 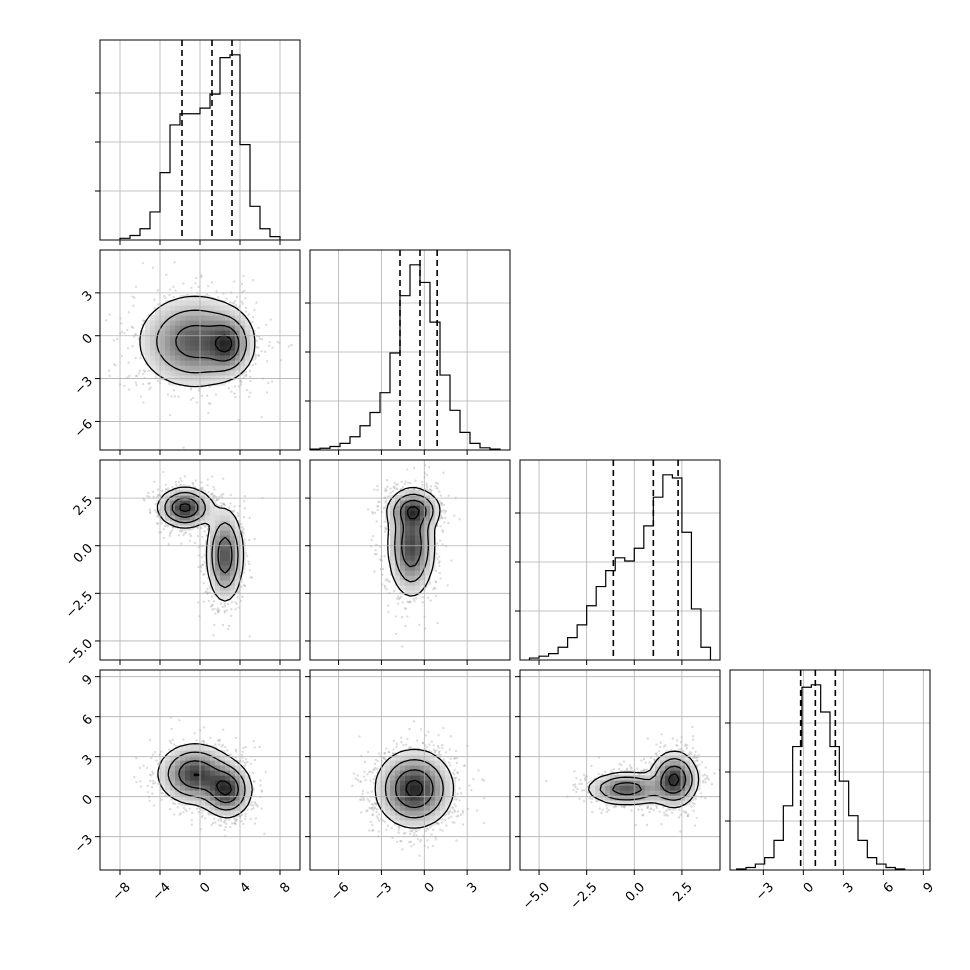 I want to click on contour-line, so click(x=201, y=540).